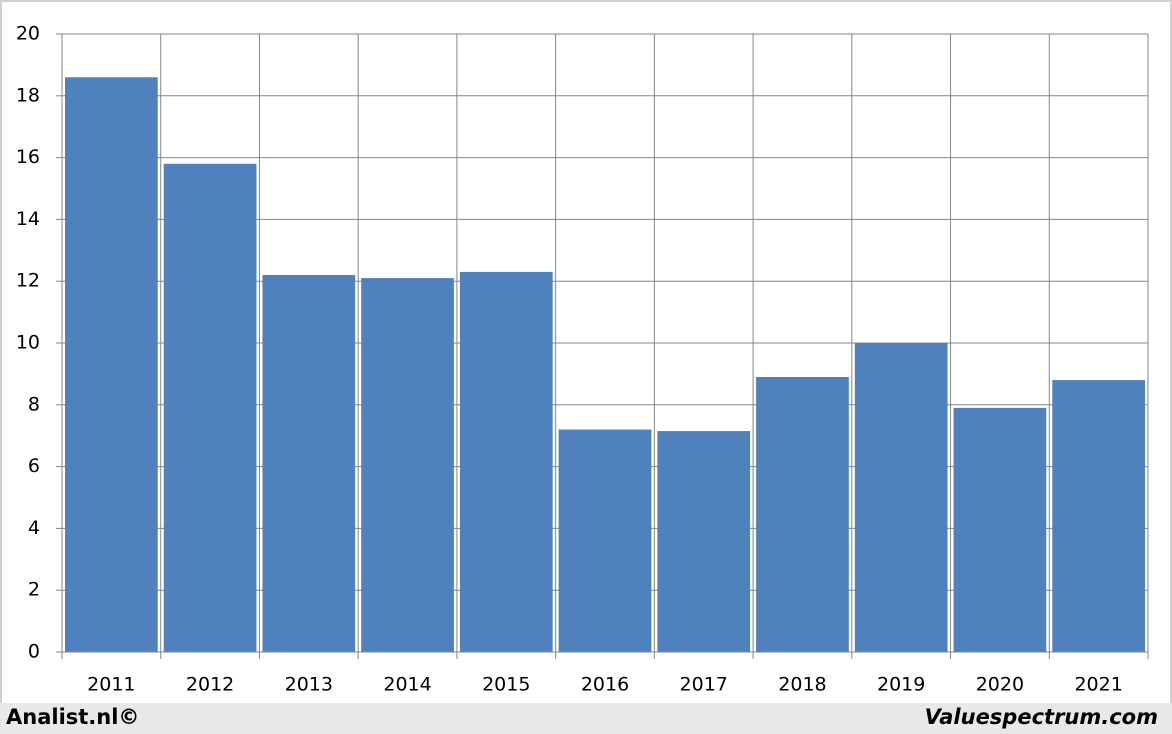 The height and width of the screenshot is (734, 1172). What do you see at coordinates (506, 685) in the screenshot?
I see `x-tick-label: 2015` at bounding box center [506, 685].